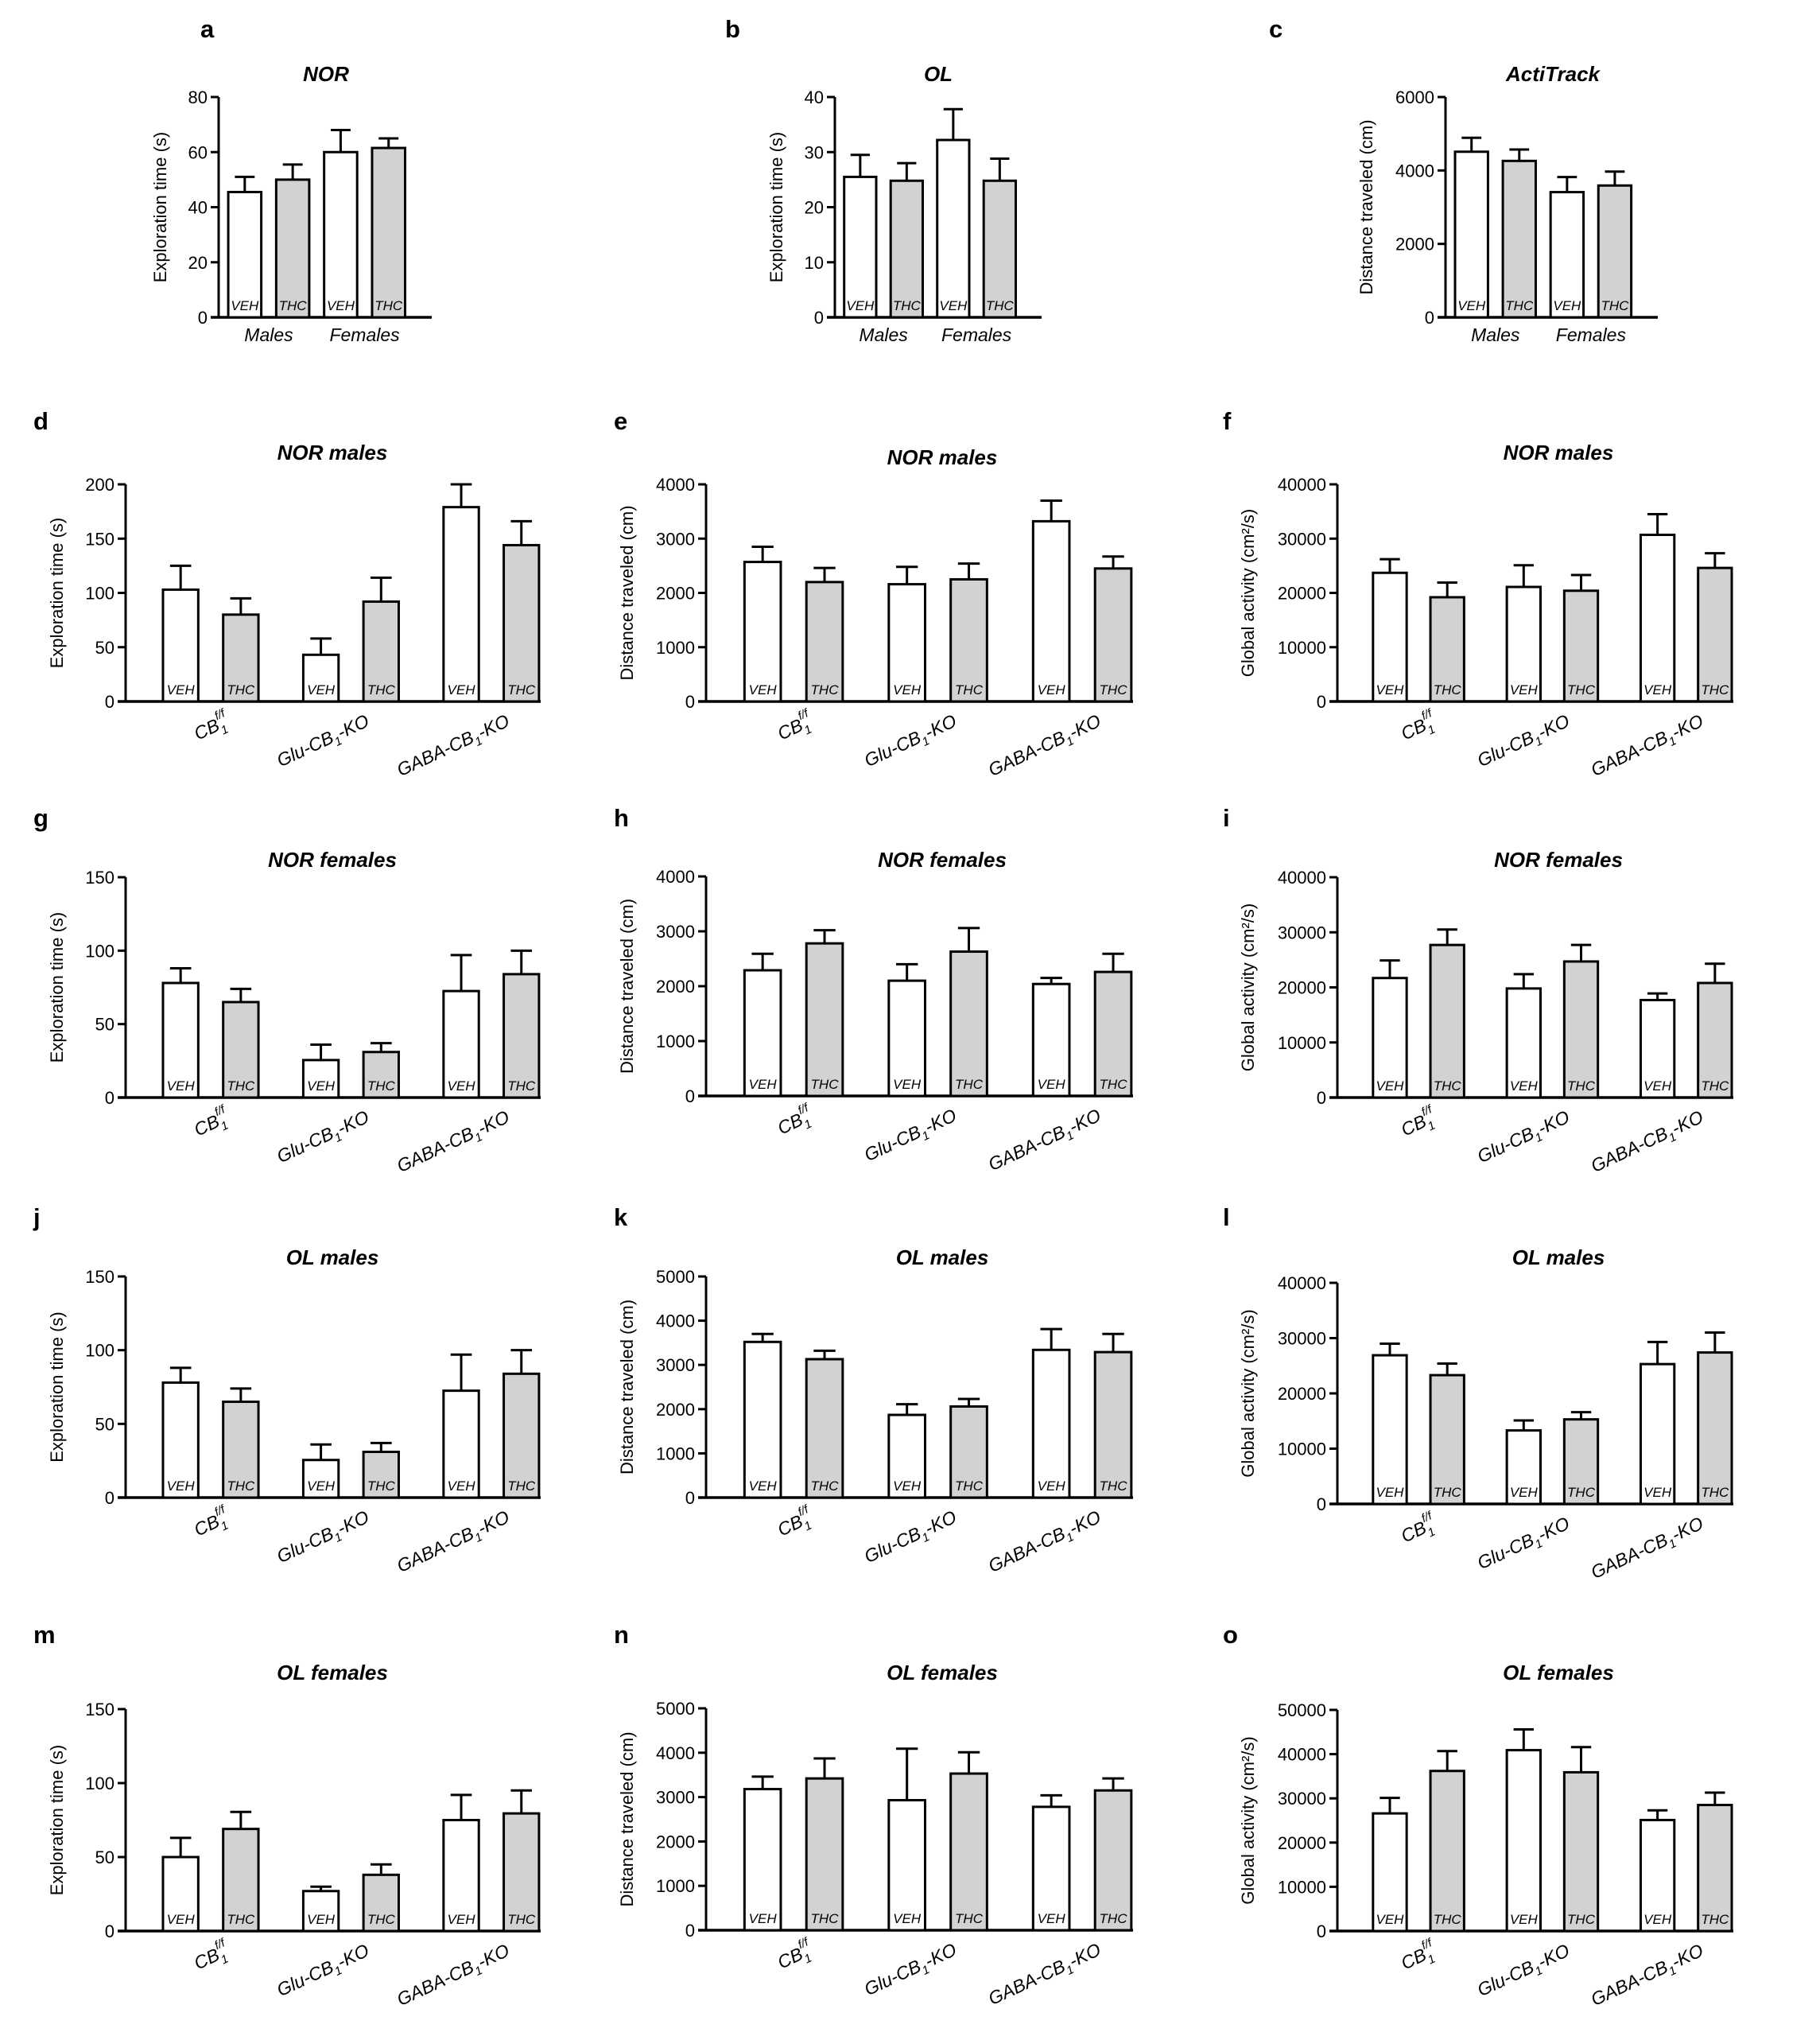  What do you see at coordinates (99, 1277) in the screenshot?
I see `y-tick-label: 150` at bounding box center [99, 1277].